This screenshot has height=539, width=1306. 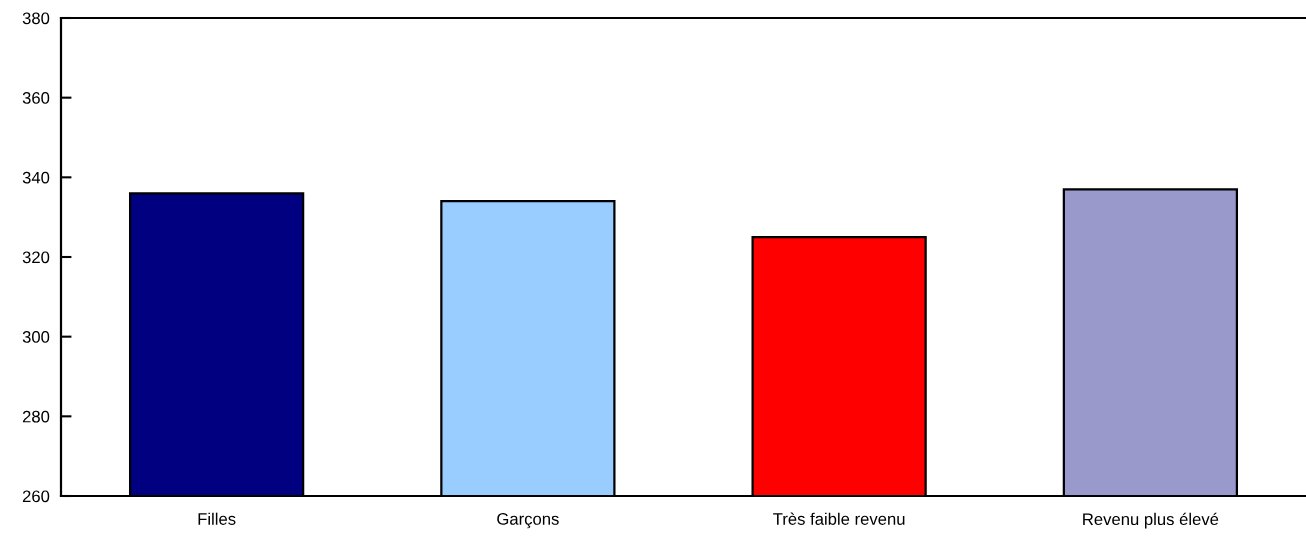 I want to click on y-tick-label: 260, so click(x=36, y=496).